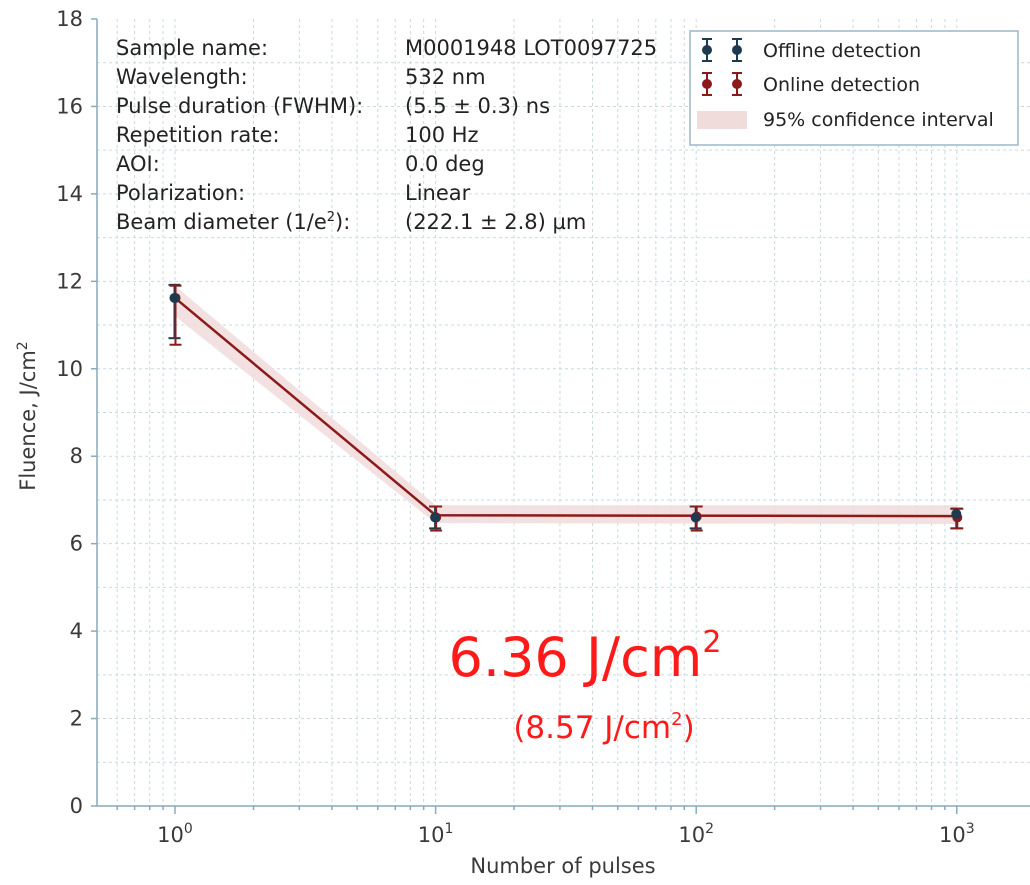  I want to click on x-tick-label: 10², so click(696, 834).